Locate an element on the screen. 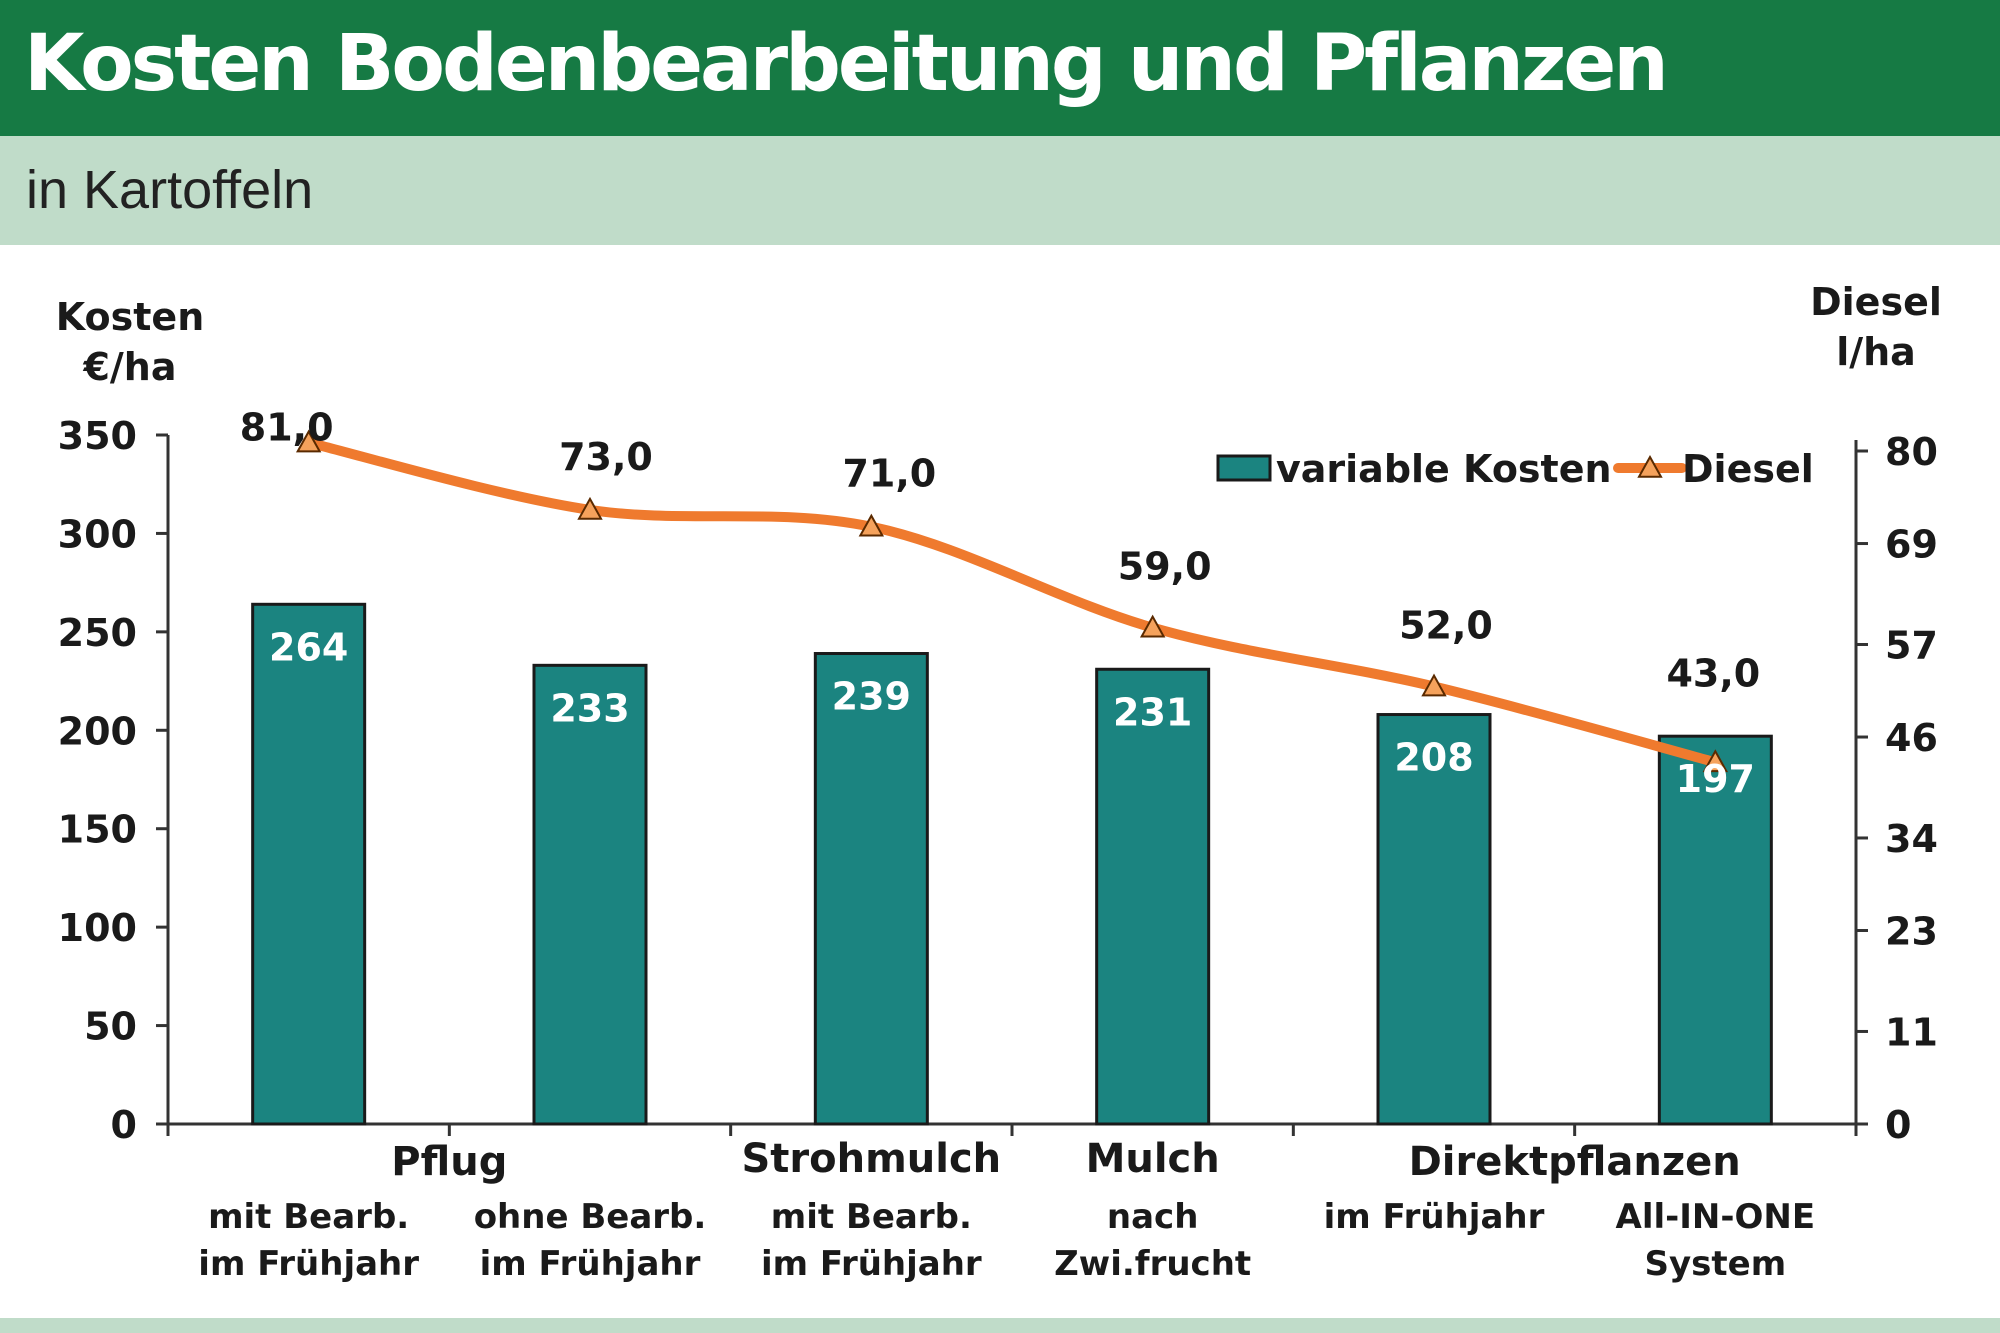 The image size is (2000, 1333). x-axis-group-label: Mulch is located at coordinates (1153, 1159).